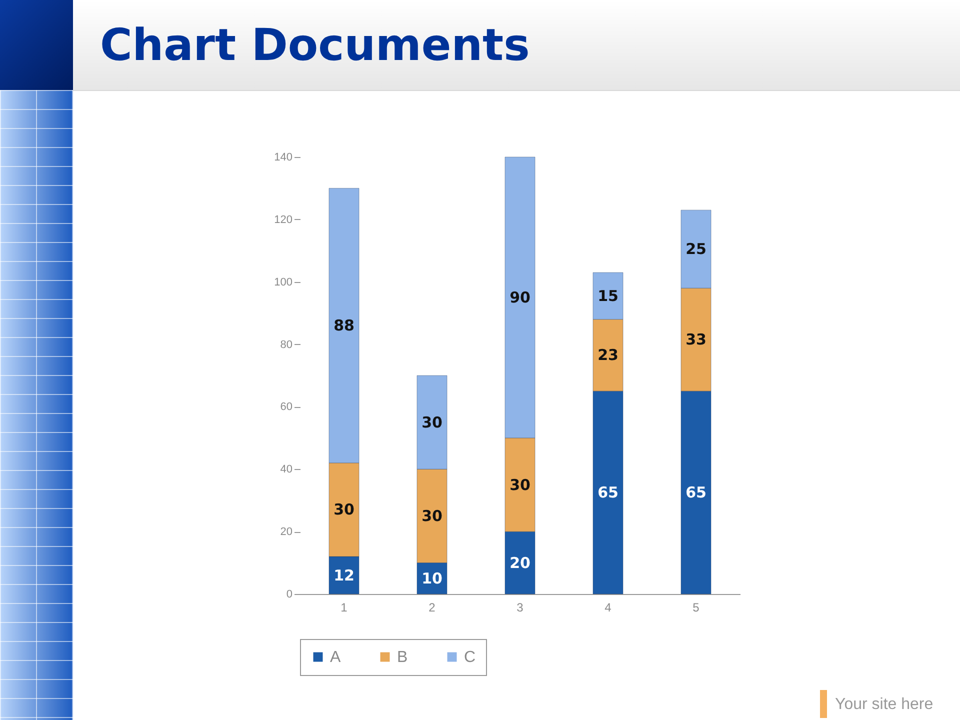 The width and height of the screenshot is (960, 720). I want to click on y-tick-label: 60, so click(286, 407).